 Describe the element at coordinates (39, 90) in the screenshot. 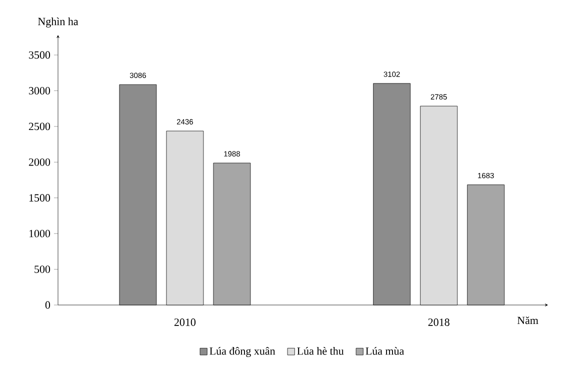

I see `y-tick-label: 3000` at that location.